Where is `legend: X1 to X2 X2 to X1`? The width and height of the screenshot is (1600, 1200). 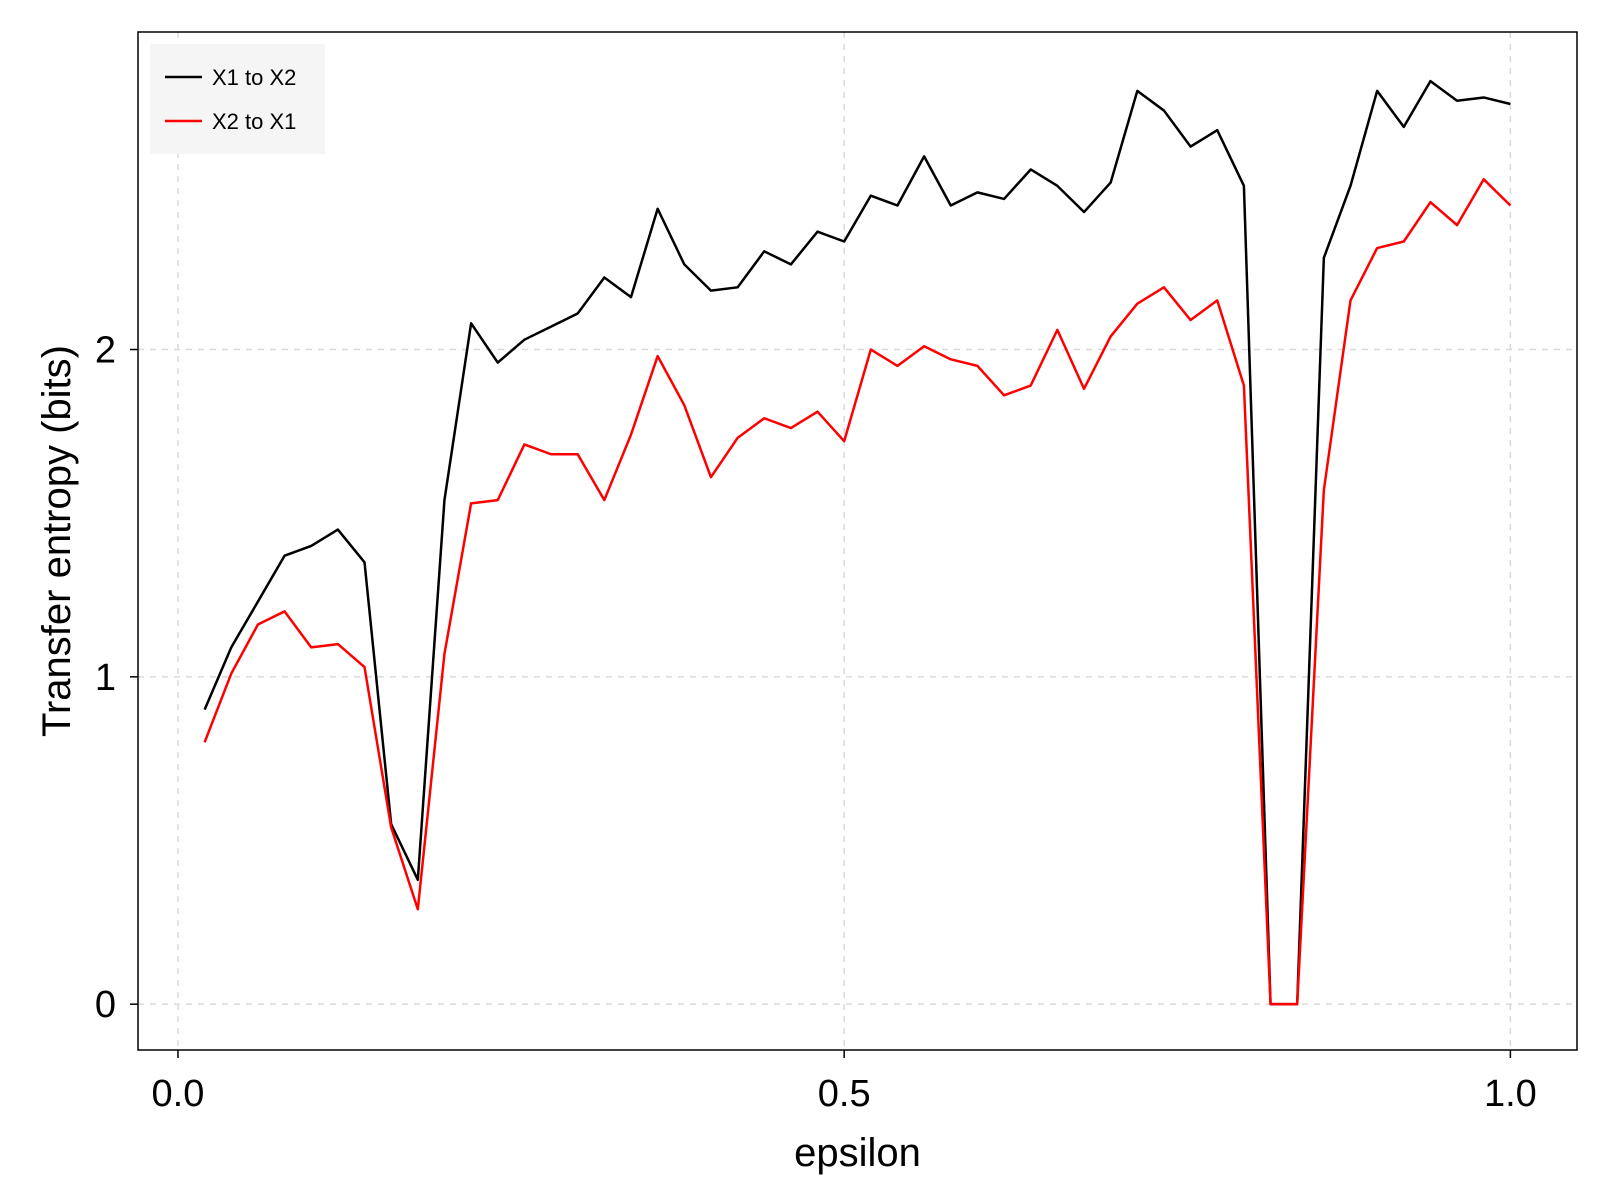
legend: X1 to X2 X2 to X1 is located at coordinates (237, 99).